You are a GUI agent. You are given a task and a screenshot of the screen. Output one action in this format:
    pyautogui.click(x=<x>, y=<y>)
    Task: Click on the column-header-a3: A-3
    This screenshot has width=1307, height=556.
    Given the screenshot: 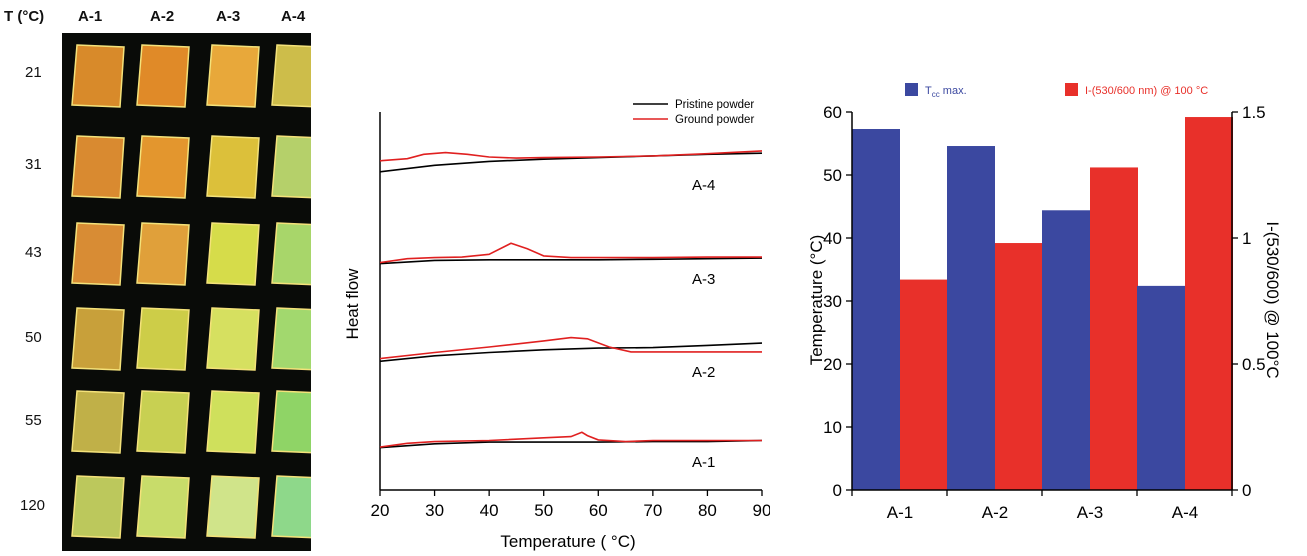 What is the action you would take?
    pyautogui.click(x=228, y=16)
    